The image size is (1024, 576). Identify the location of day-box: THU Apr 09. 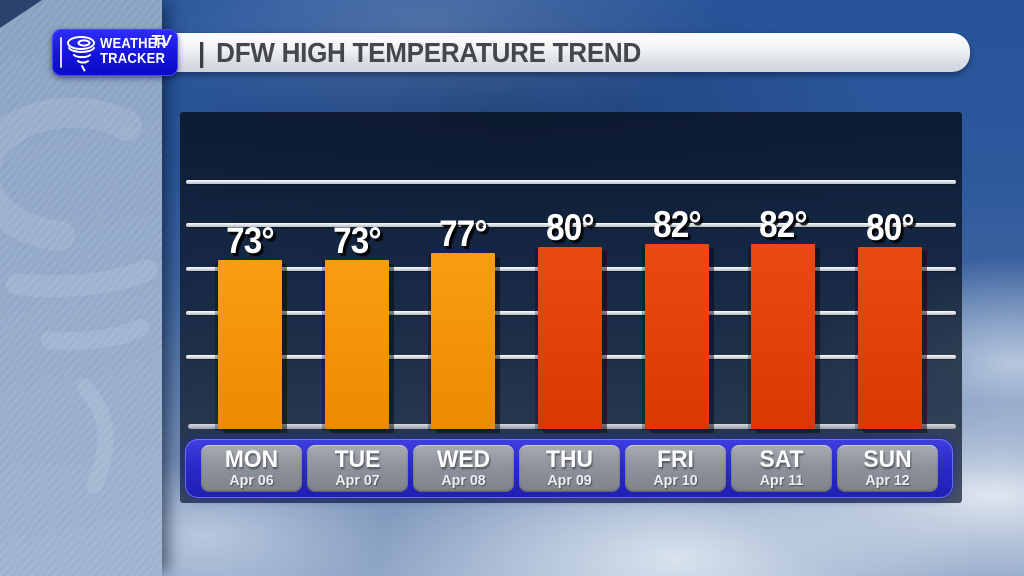
(569, 468).